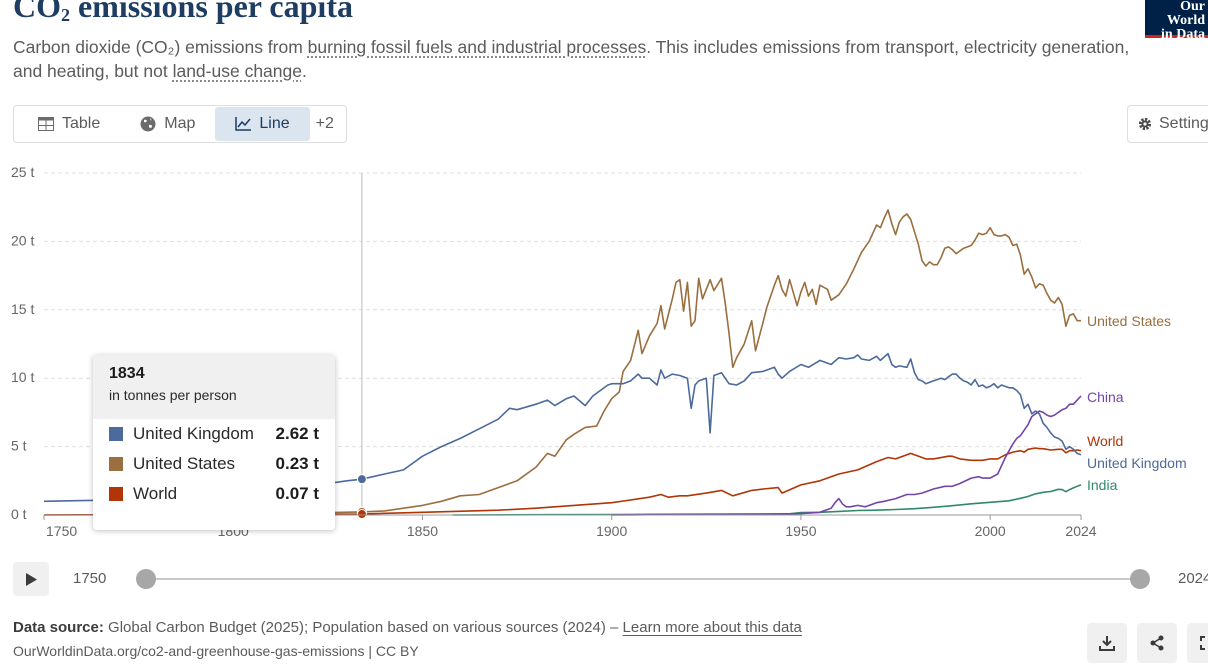 Image resolution: width=1208 pixels, height=671 pixels. Describe the element at coordinates (611, 531) in the screenshot. I see `x-tick-label: 1900` at that location.